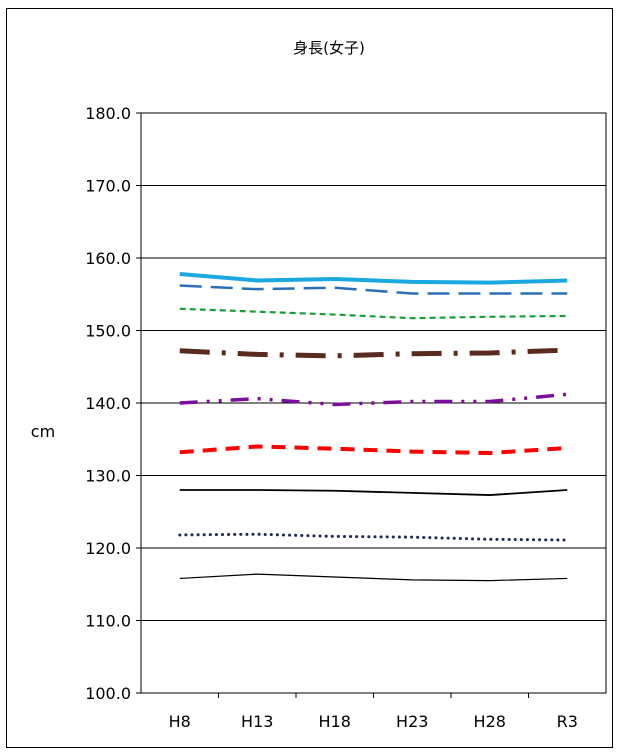 Image resolution: width=620 pixels, height=753 pixels. Describe the element at coordinates (108, 113) in the screenshot. I see `y-tick-label: 180.0` at that location.